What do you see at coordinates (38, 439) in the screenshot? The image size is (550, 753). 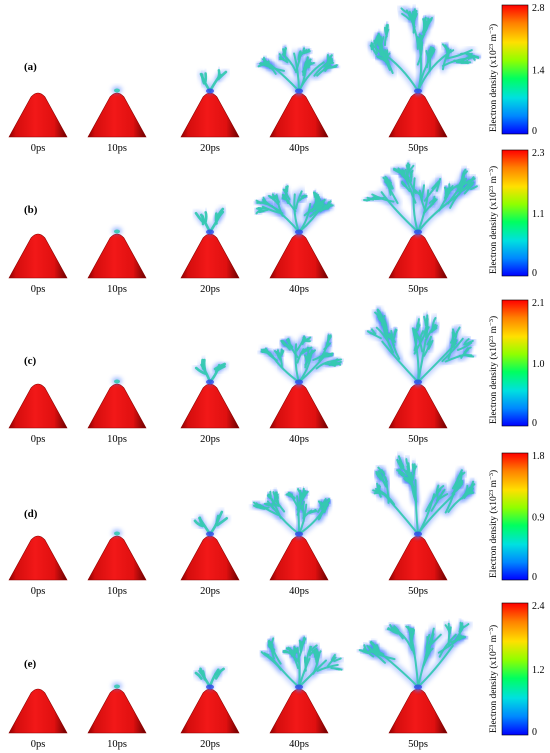 I see `time-label-c-0: 0ps` at bounding box center [38, 439].